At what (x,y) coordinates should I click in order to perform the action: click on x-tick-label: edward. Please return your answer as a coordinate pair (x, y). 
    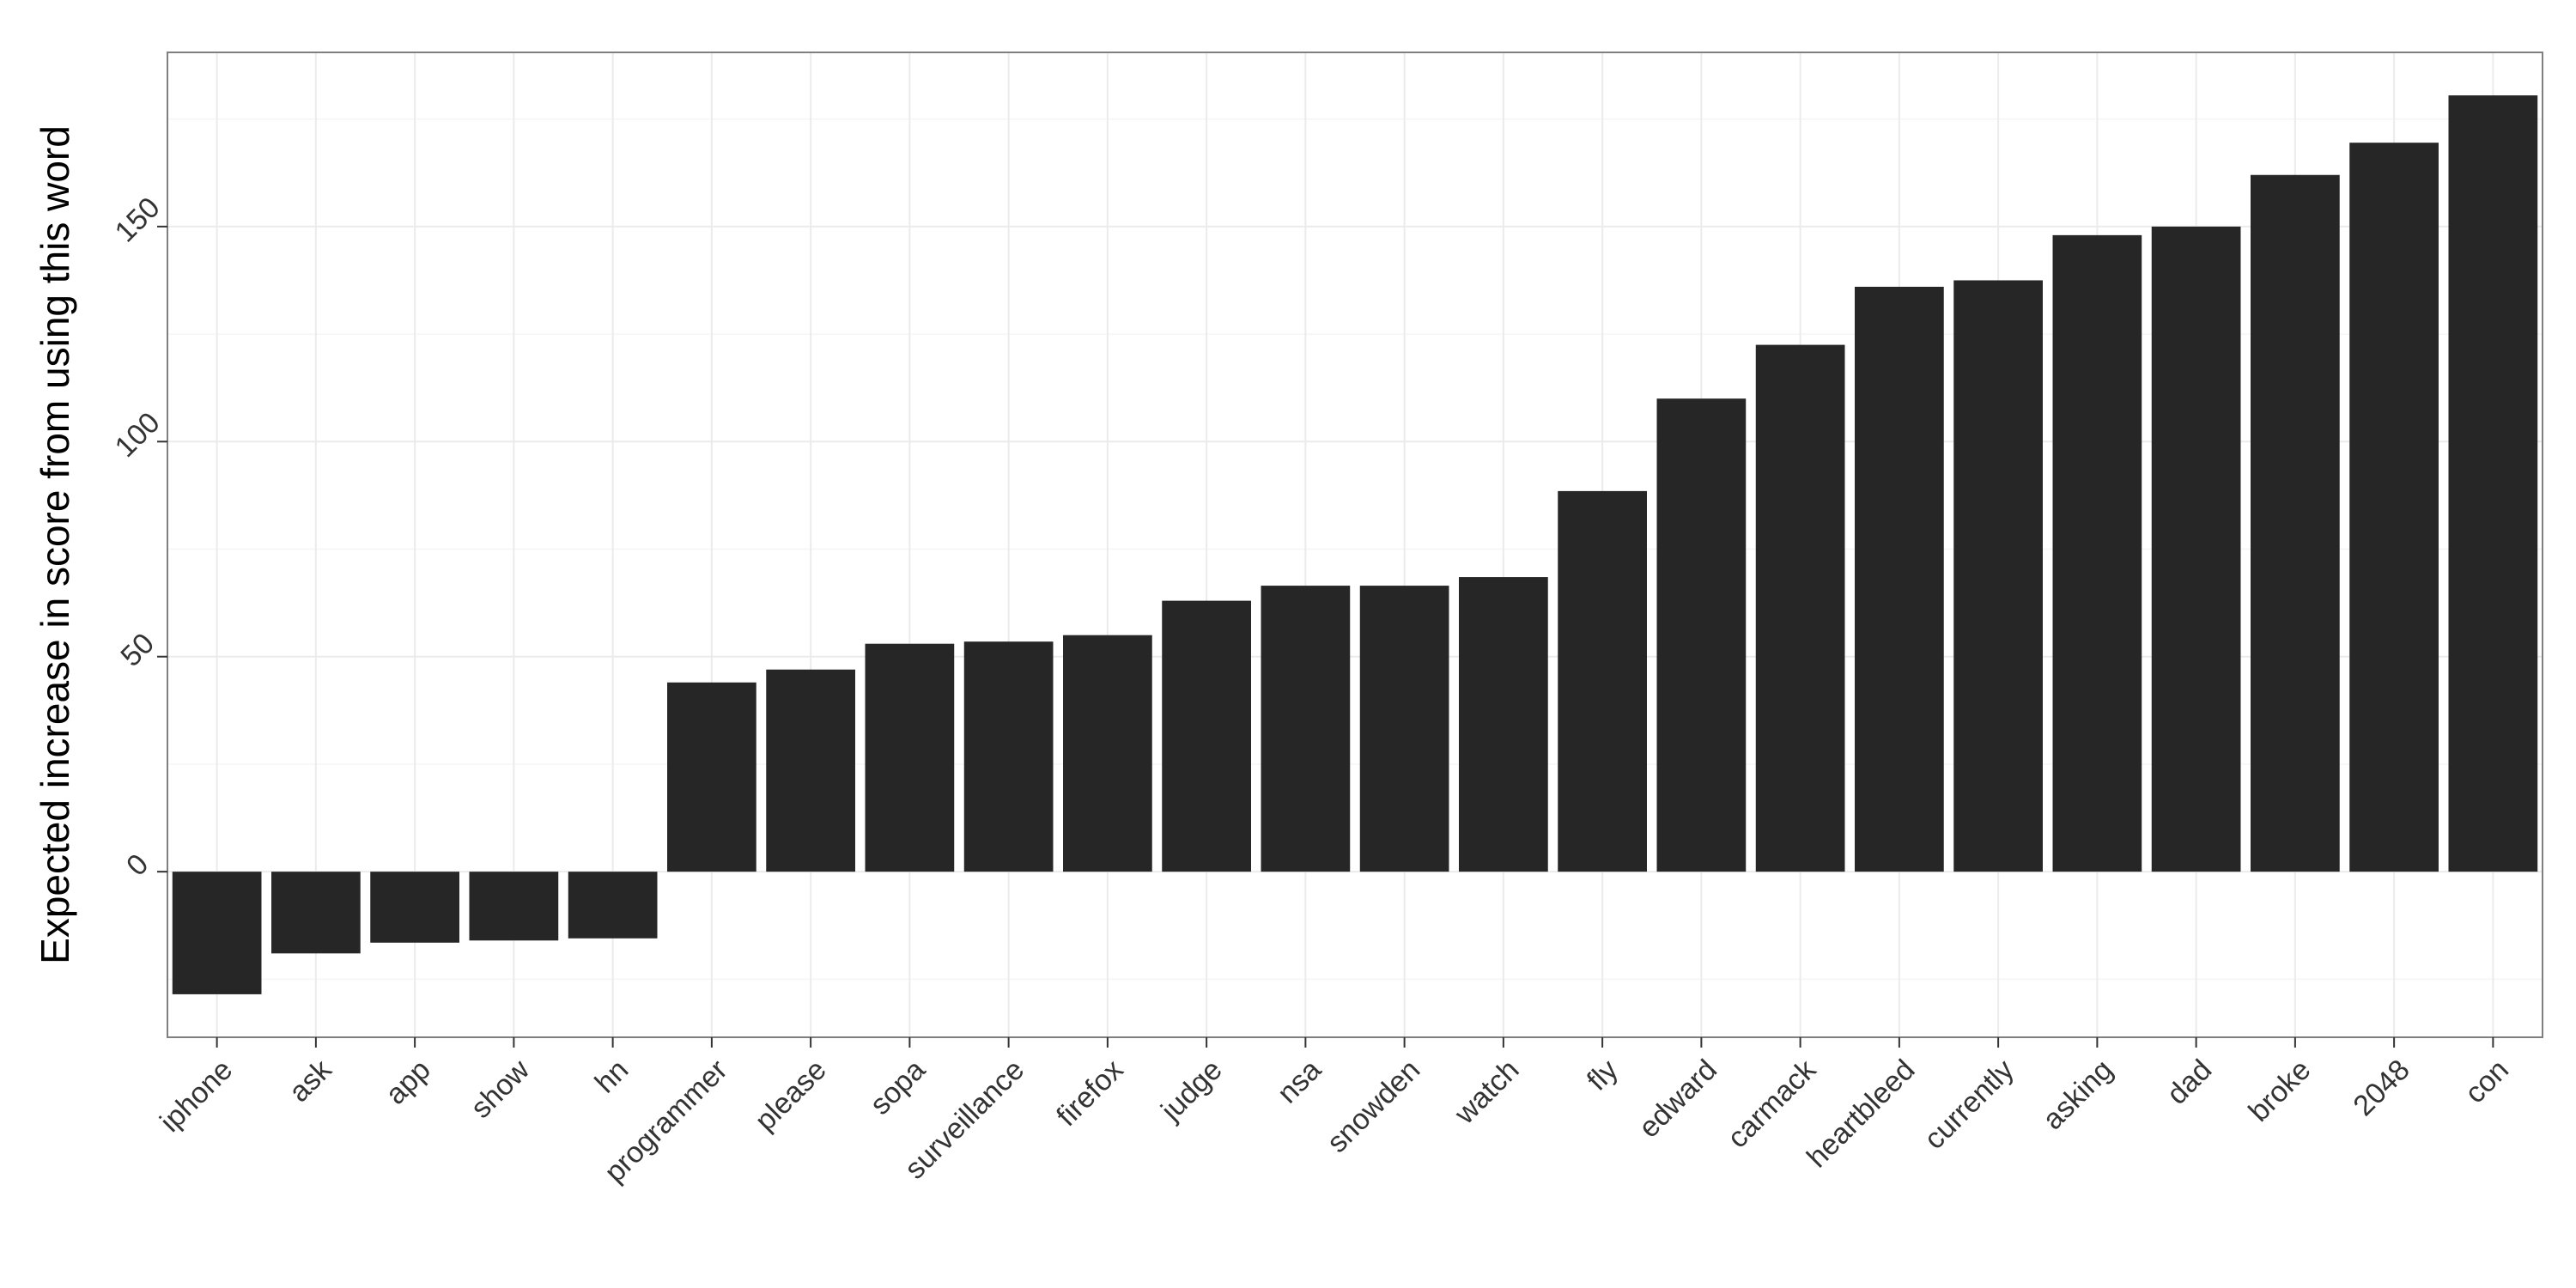
    Looking at the image, I should click on (1678, 1100).